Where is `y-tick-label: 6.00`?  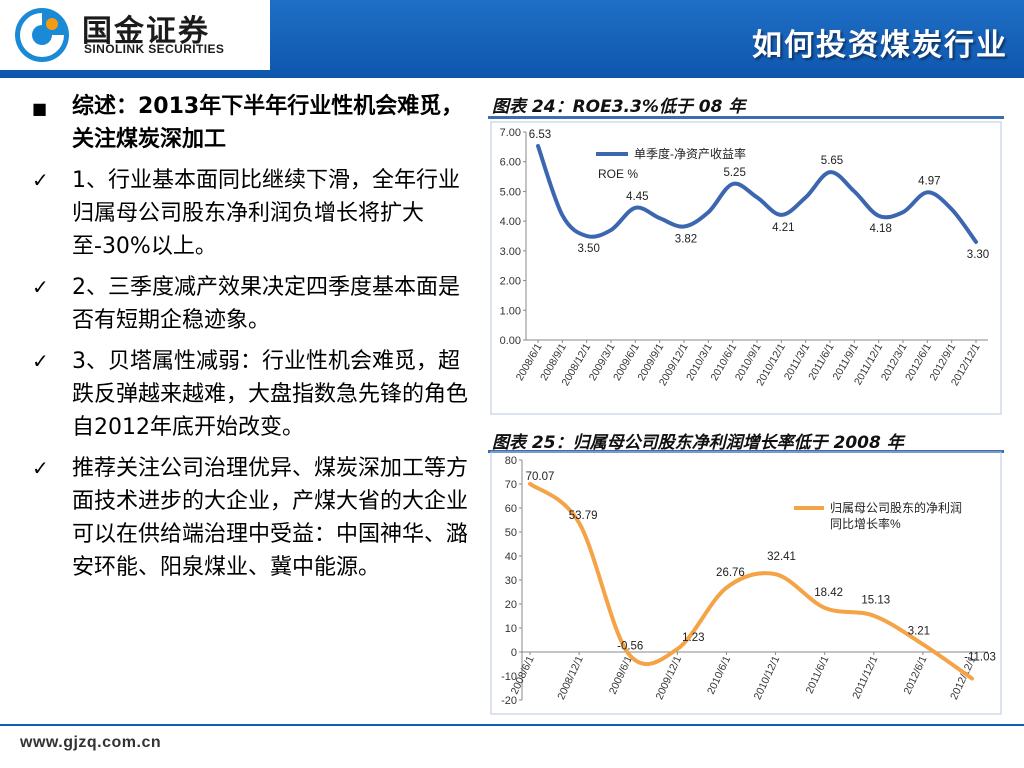
y-tick-label: 6.00 is located at coordinates (510, 163).